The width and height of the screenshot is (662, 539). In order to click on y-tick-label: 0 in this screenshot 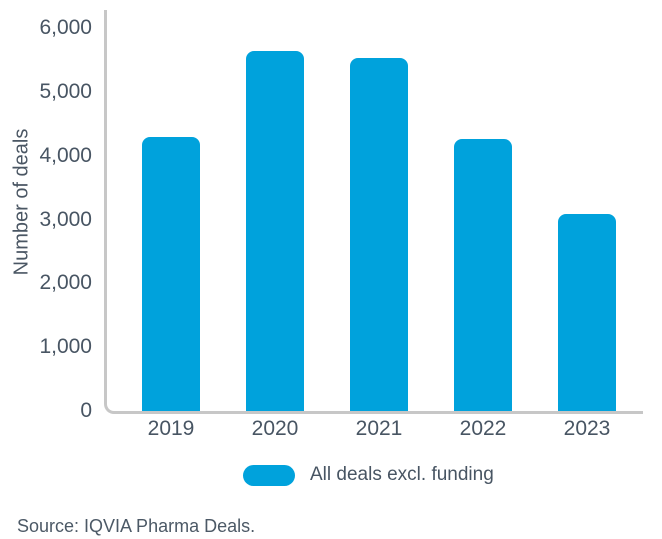, I will do `click(86, 410)`.